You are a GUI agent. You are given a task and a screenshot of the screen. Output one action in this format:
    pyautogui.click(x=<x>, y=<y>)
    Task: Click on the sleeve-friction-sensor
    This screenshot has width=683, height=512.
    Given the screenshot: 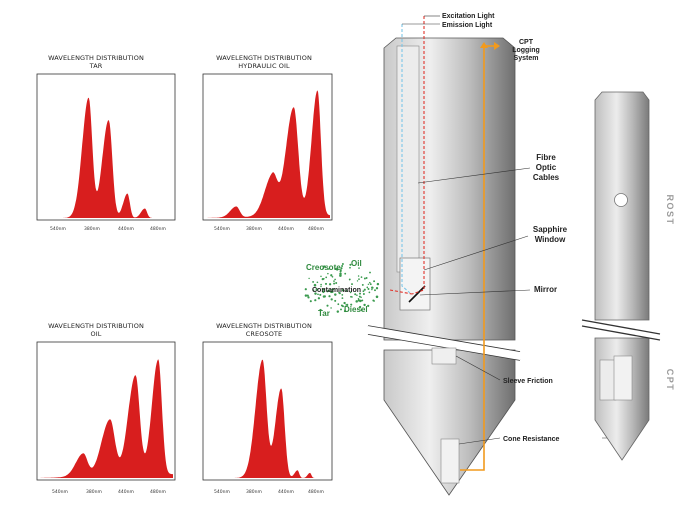 What is the action you would take?
    pyautogui.click(x=444, y=356)
    